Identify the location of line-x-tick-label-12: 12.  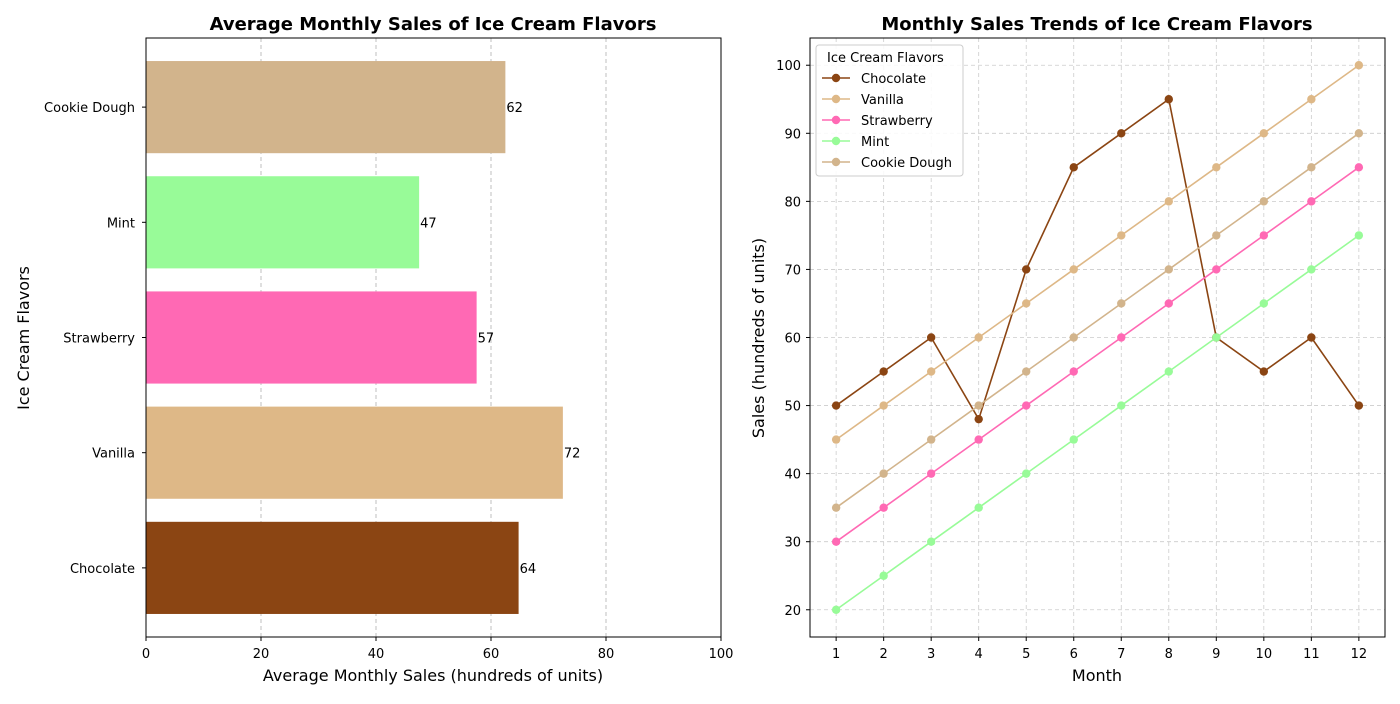
(1359, 654).